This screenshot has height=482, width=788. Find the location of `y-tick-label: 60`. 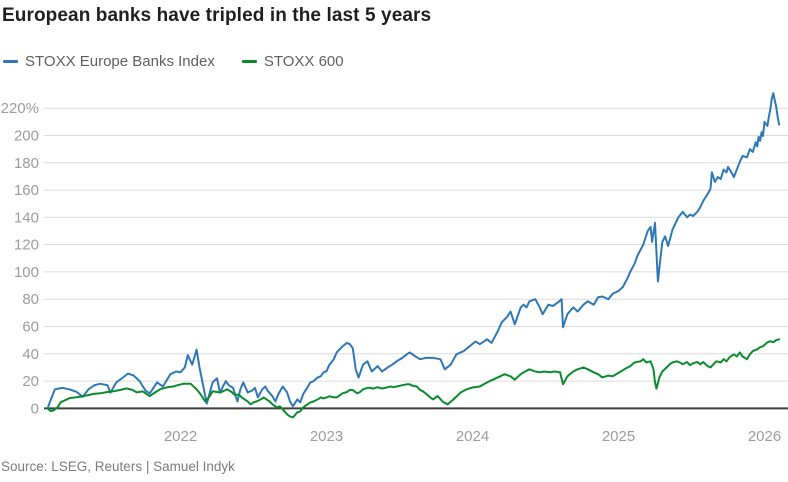

y-tick-label: 60 is located at coordinates (30, 327).